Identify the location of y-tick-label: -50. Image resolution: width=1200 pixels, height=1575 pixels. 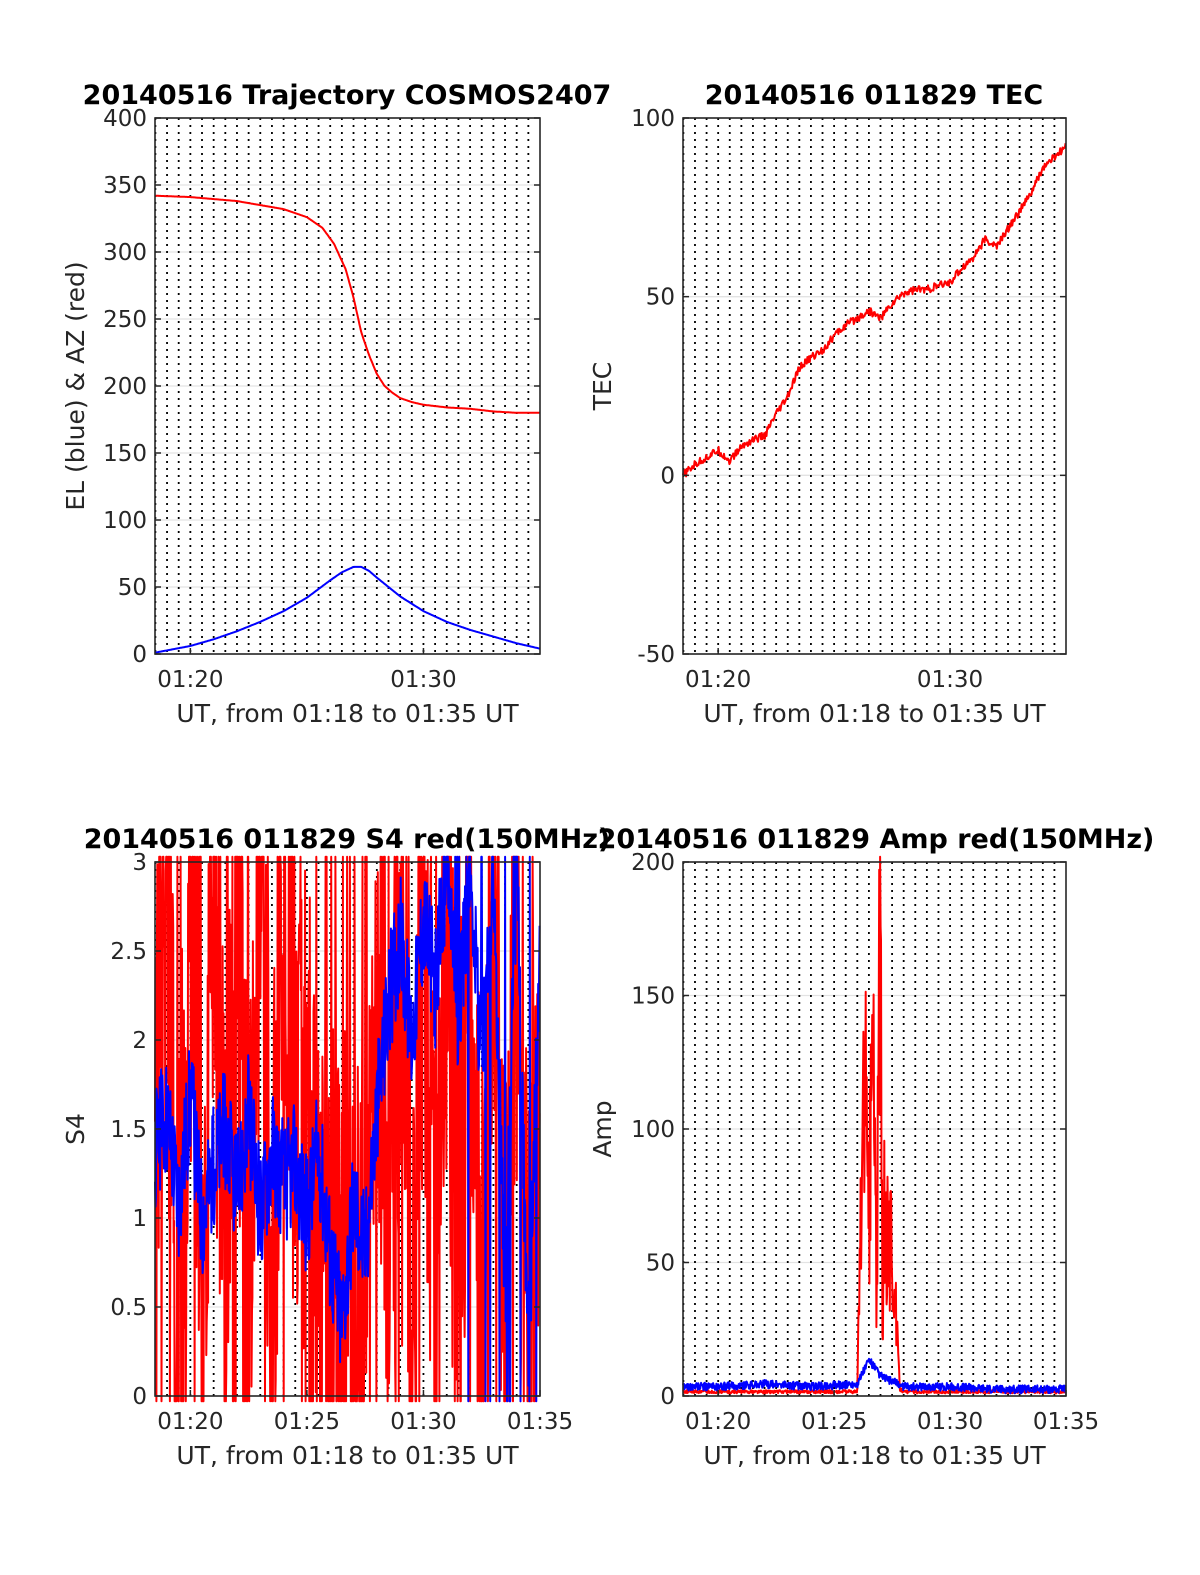
(656, 655).